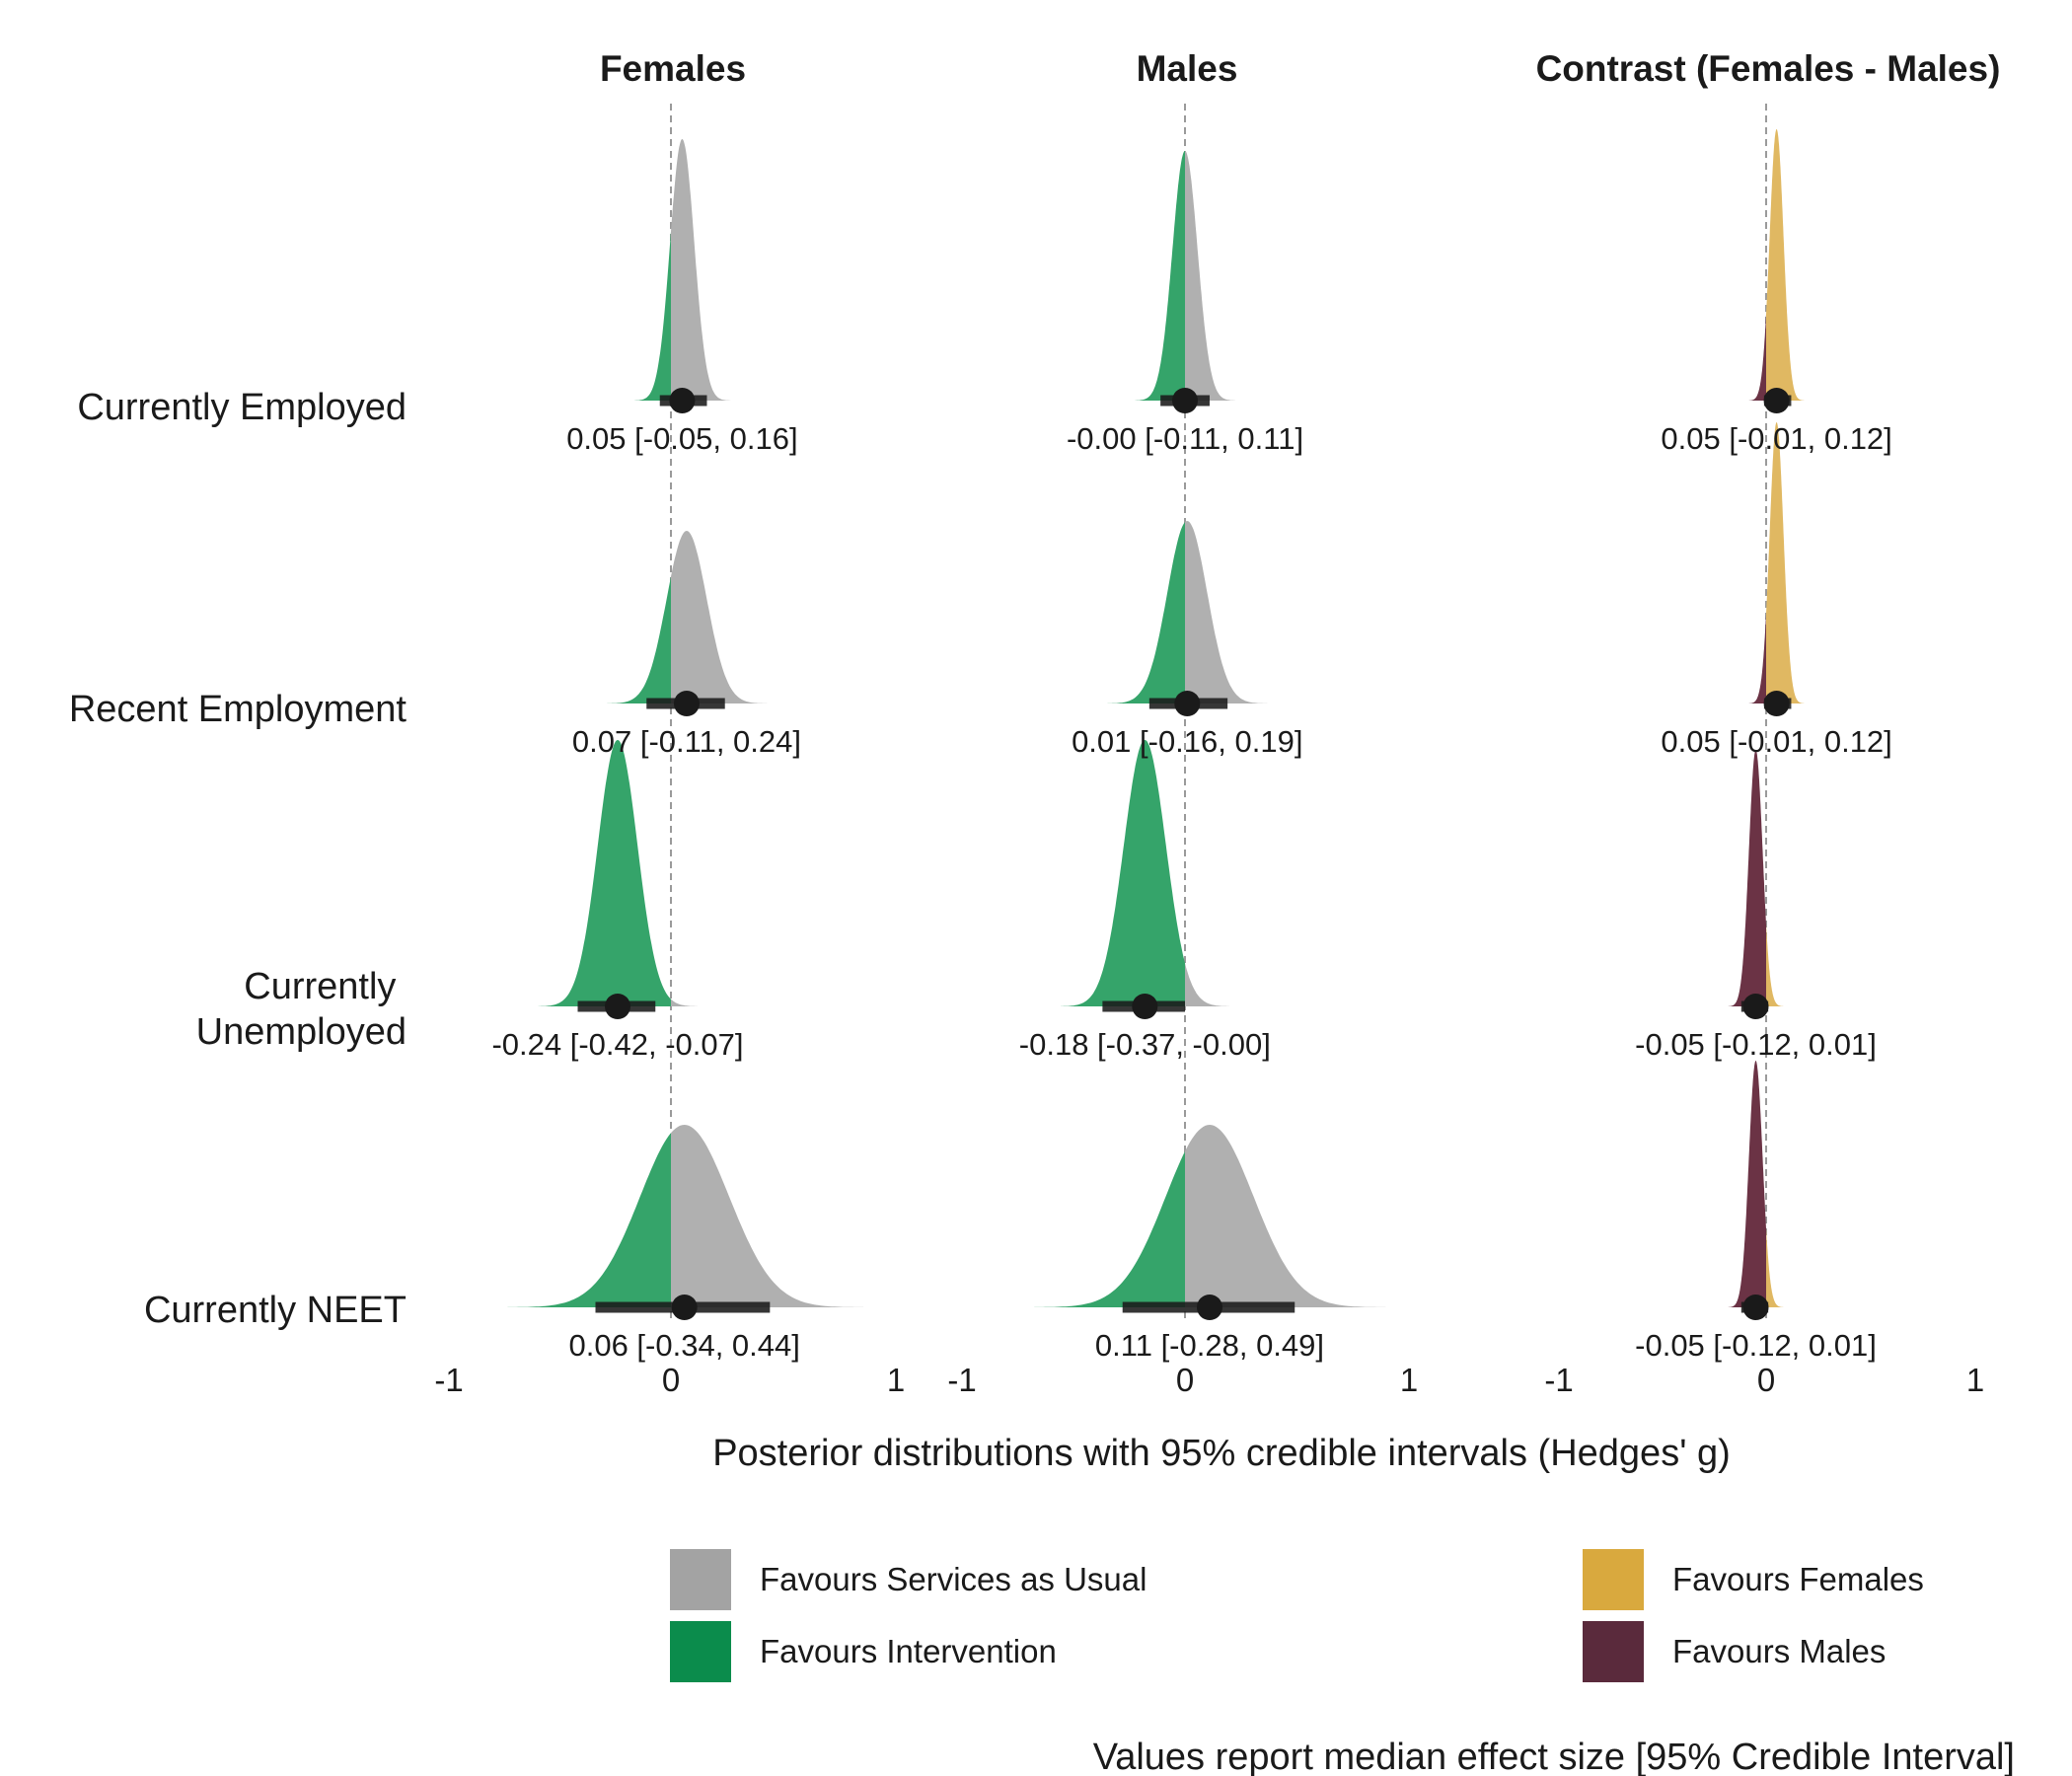 The width and height of the screenshot is (2072, 1776). What do you see at coordinates (673, 68) in the screenshot?
I see `panel-title-females: Females` at bounding box center [673, 68].